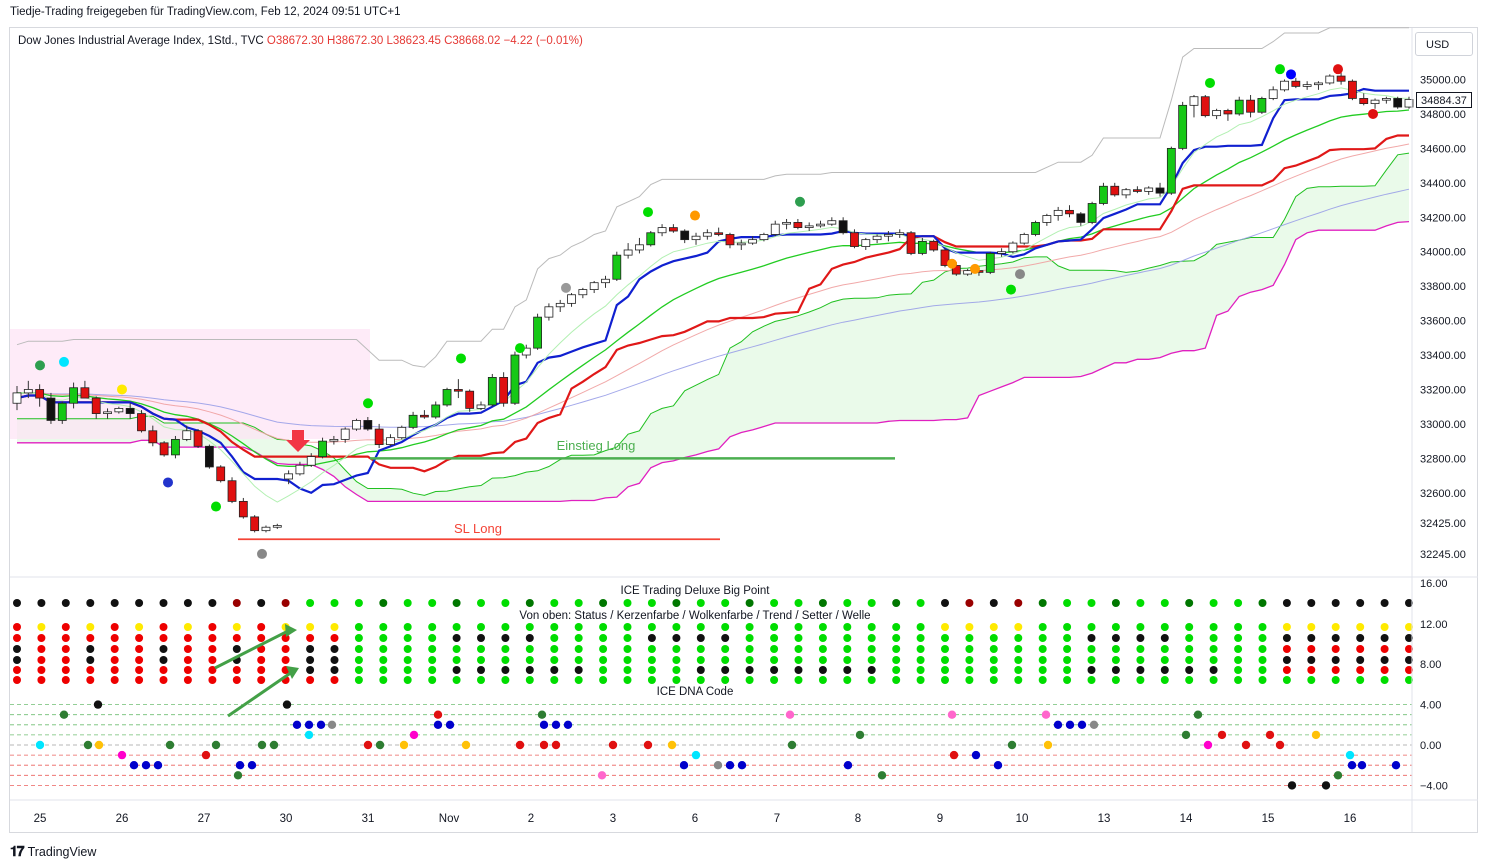 The image size is (1488, 868). I want to click on price-tick-label: 34600.00, so click(1443, 149).